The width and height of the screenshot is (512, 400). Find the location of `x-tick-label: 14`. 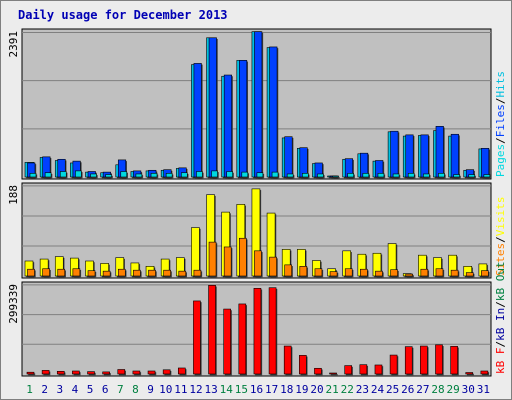

x-tick-label: 14 is located at coordinates (227, 389).